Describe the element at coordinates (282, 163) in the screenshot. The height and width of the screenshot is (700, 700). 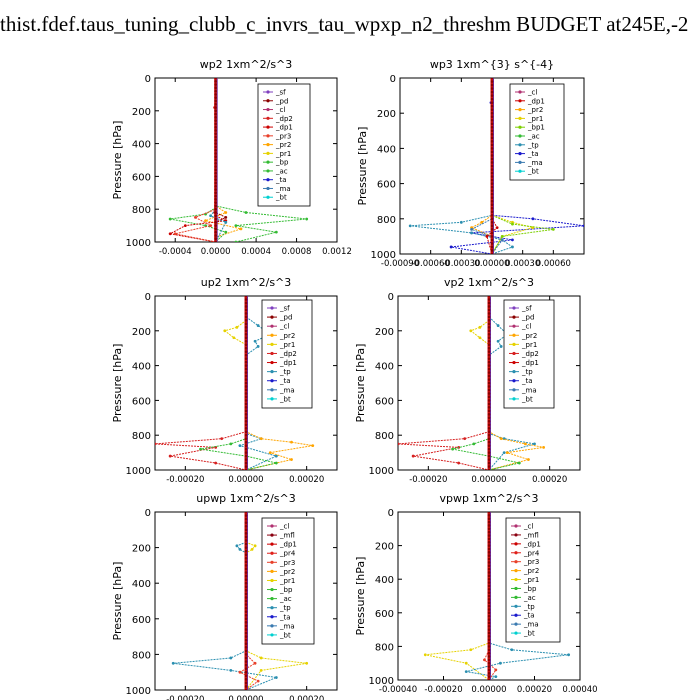
I see `legend-label: _bp` at that location.